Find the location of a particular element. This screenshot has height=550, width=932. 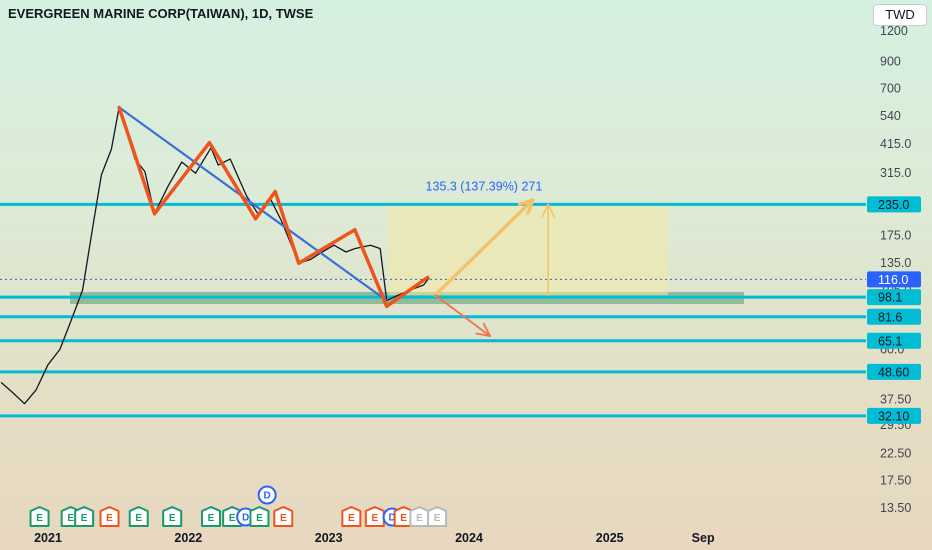

projection-up-arrow is located at coordinates (484, 247).